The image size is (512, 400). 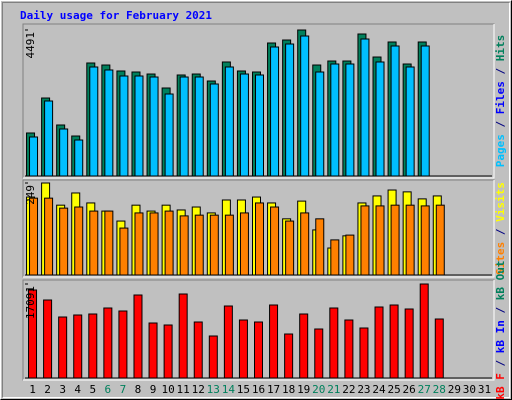 I want to click on x-tick-label: 3, so click(x=62, y=389).